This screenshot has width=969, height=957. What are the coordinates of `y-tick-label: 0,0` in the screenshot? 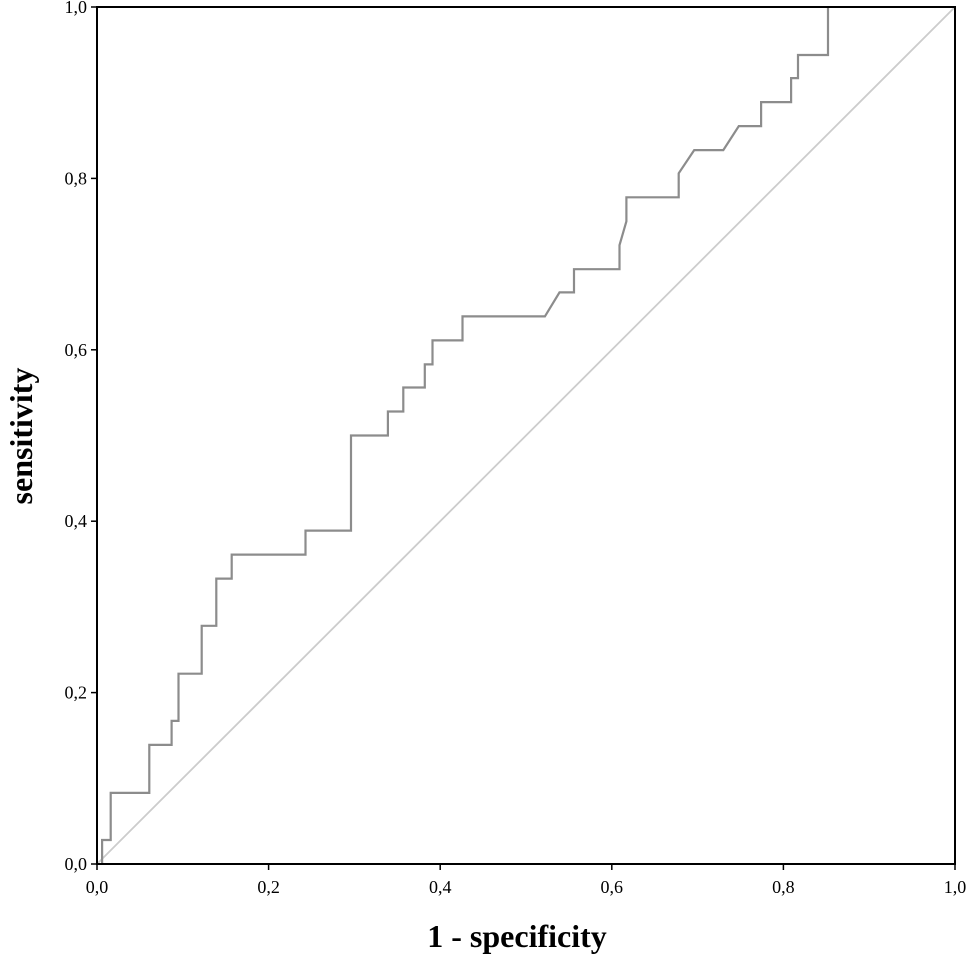 It's located at (76, 864).